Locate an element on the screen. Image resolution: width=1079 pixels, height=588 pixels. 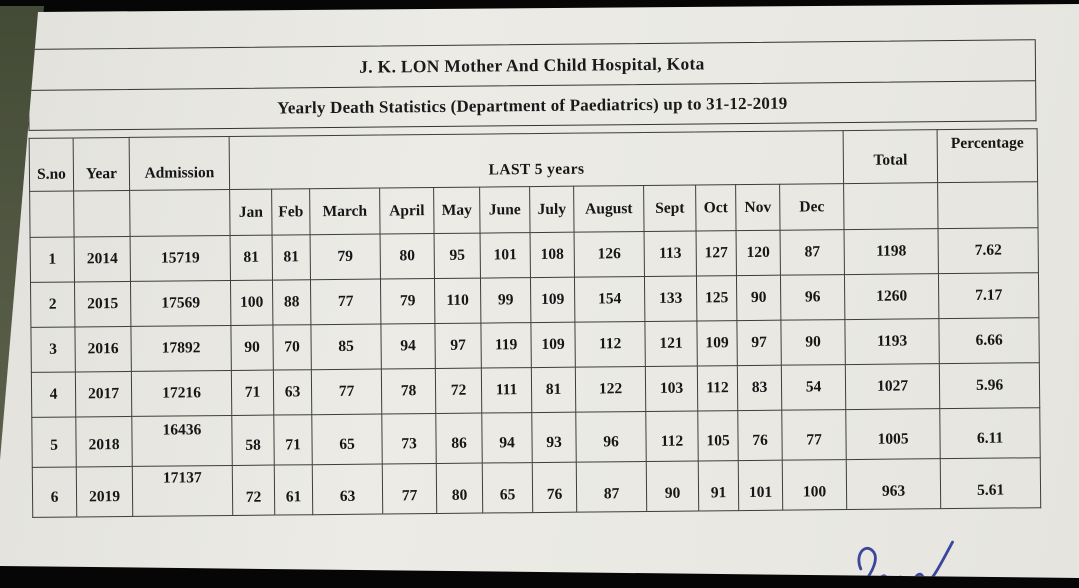
cell-total: 1193 is located at coordinates (892, 341).